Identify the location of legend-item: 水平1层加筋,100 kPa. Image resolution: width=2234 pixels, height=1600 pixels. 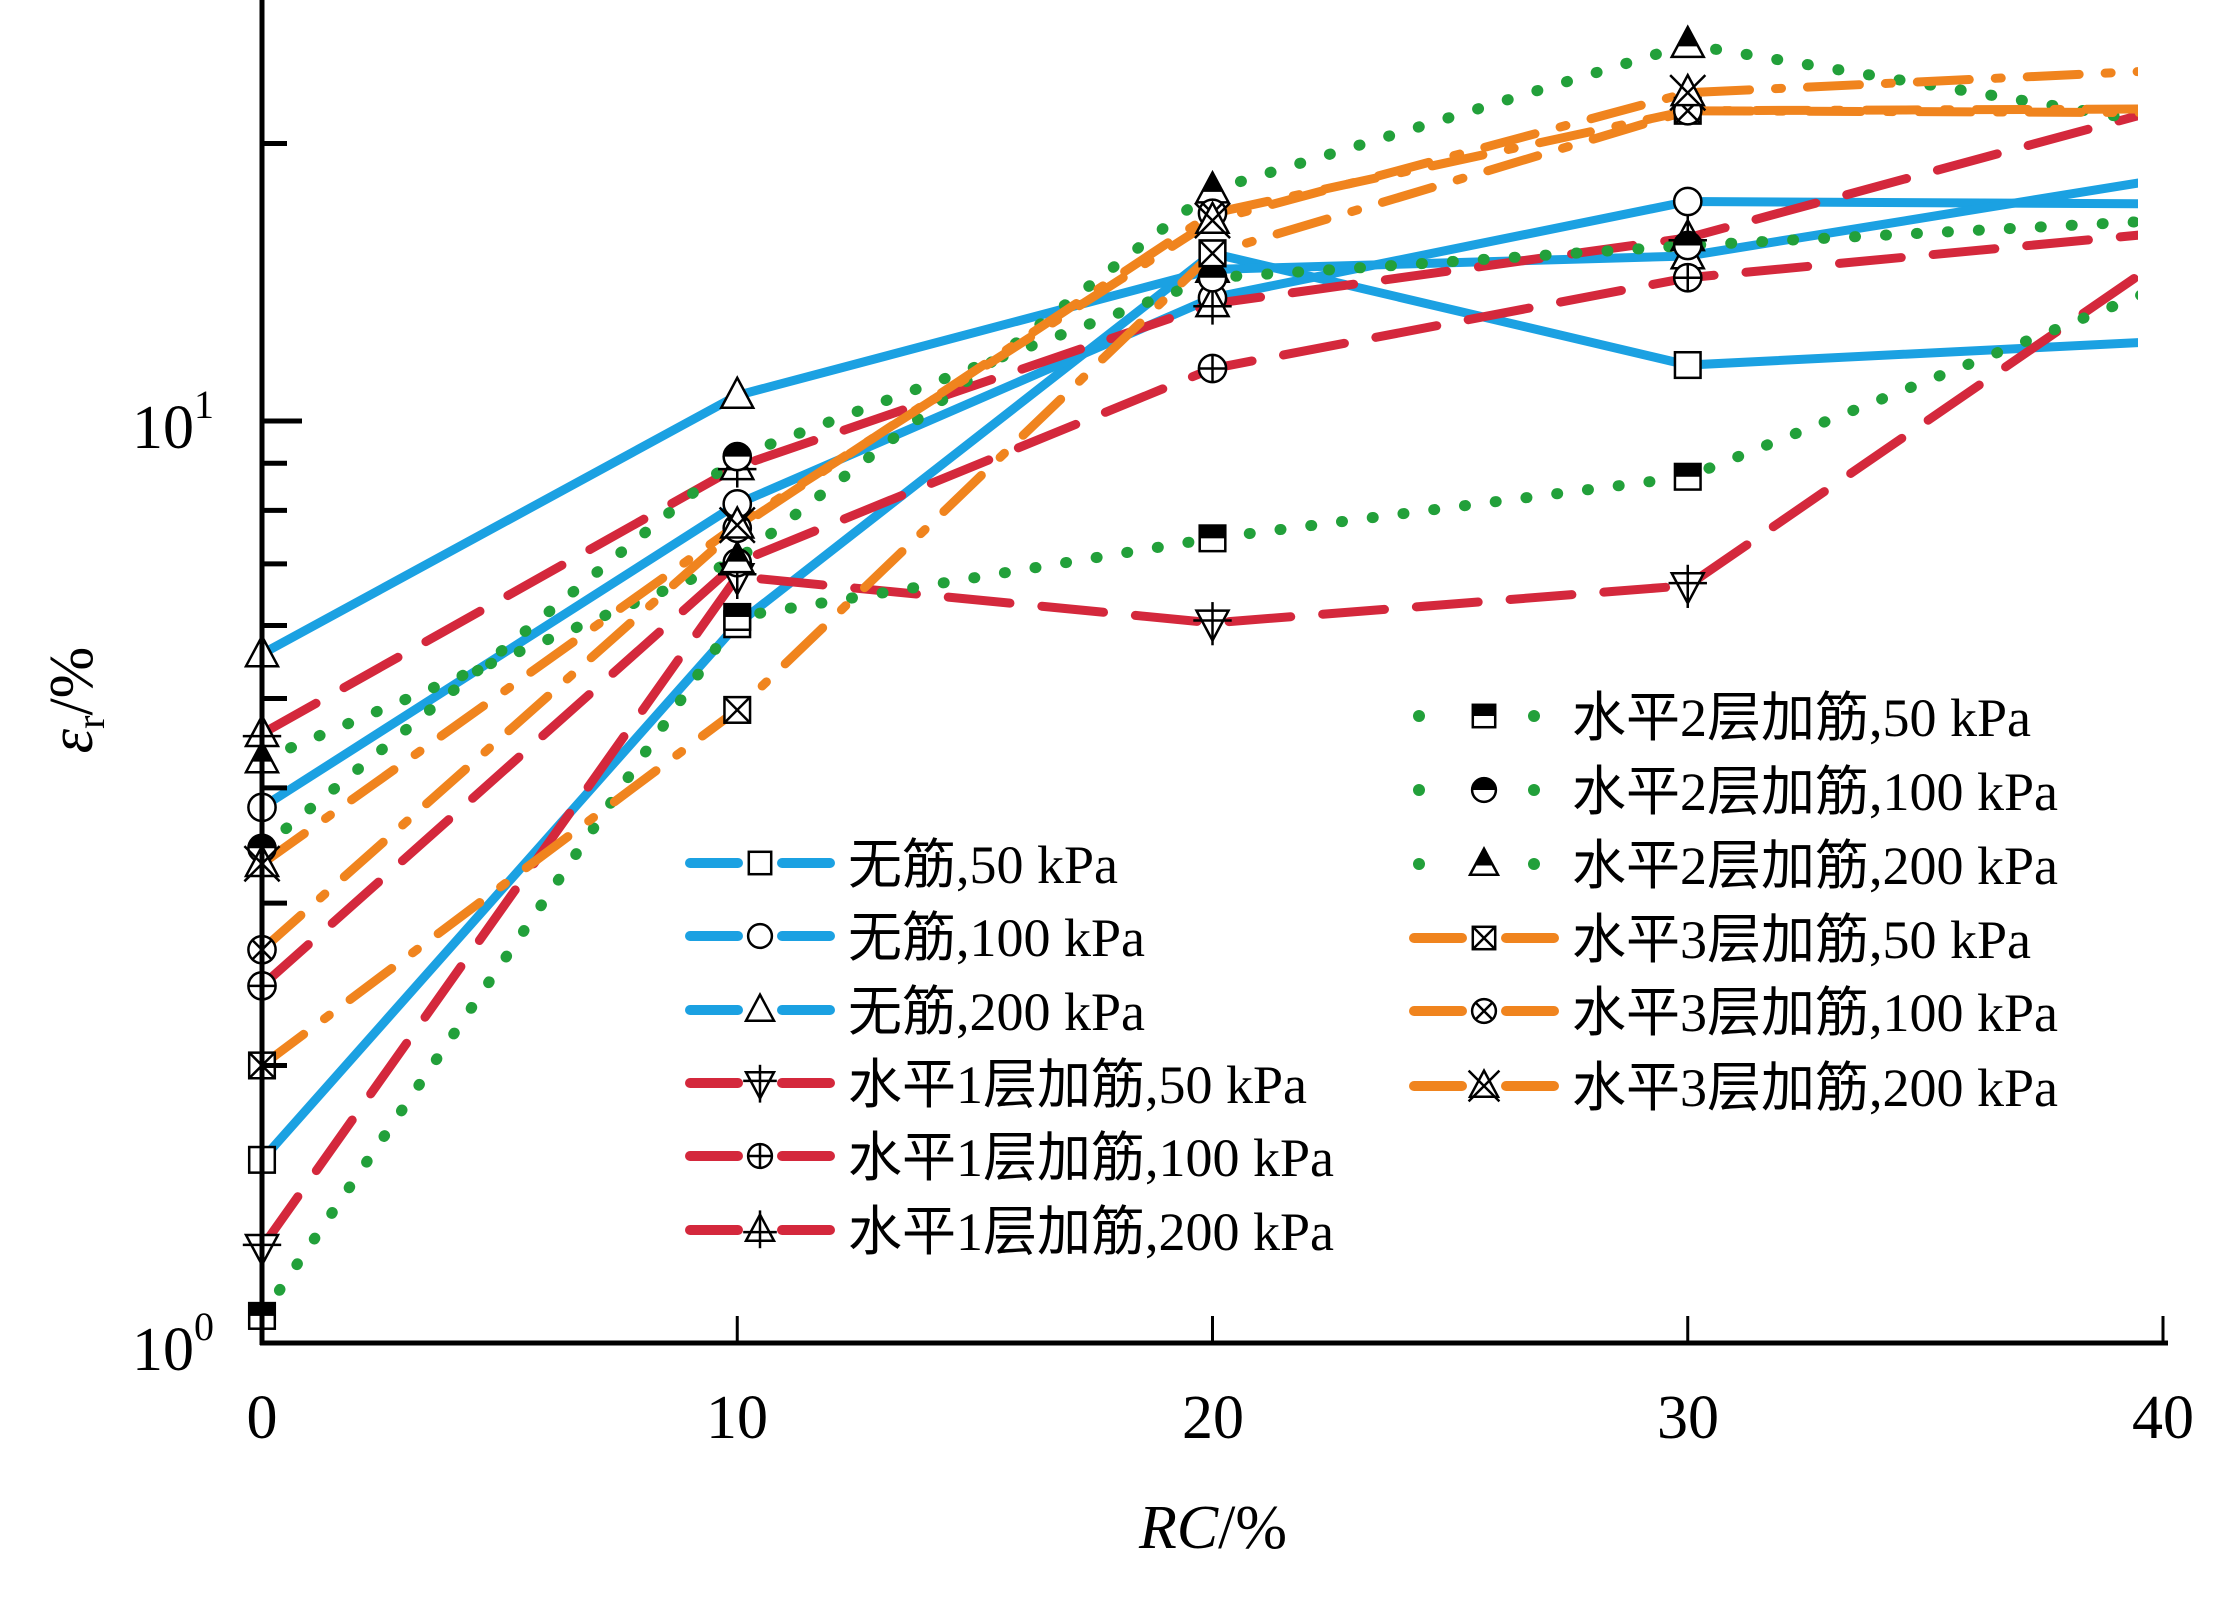
(1009, 1158).